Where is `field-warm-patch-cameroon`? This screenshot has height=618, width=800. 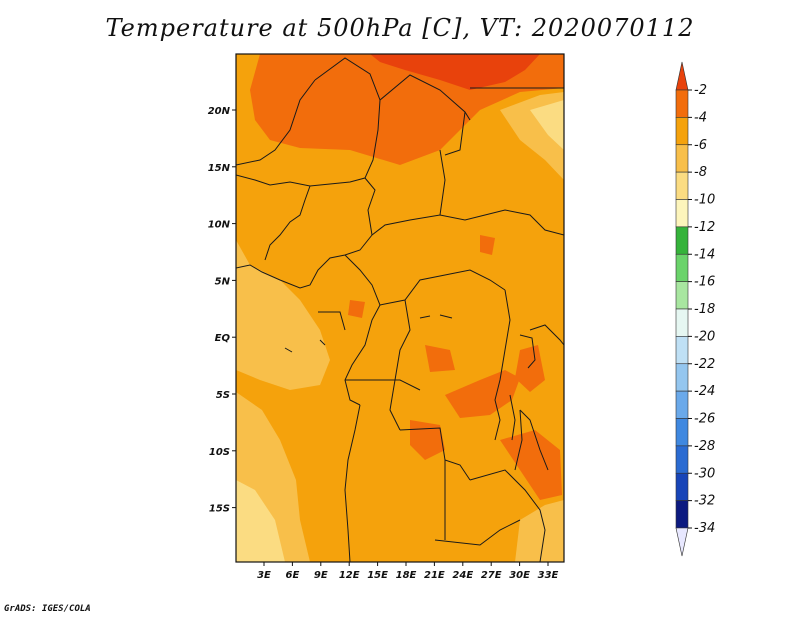
field-warm-patch-cameroon is located at coordinates (356, 309).